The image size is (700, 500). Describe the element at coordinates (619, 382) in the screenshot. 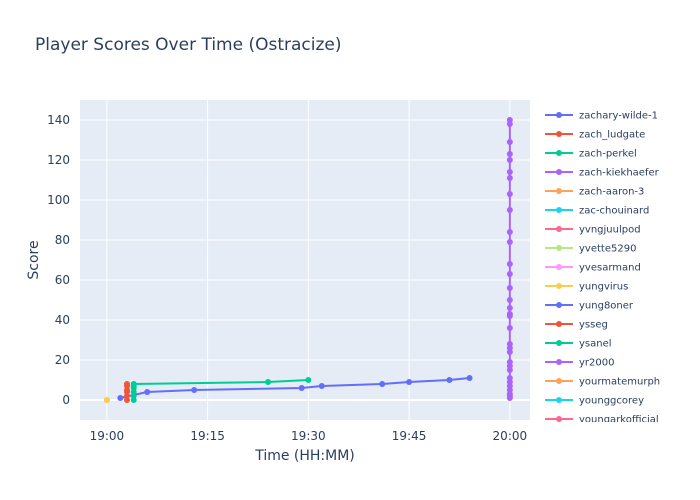

I see `legend-label: yourmatemurph` at that location.